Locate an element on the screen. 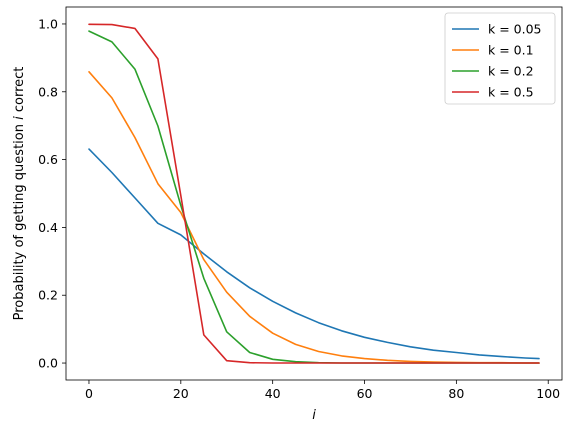  legend-items: k = 0.05 k = 0.1 k = 0.2 k = 0.5 is located at coordinates (497, 61).